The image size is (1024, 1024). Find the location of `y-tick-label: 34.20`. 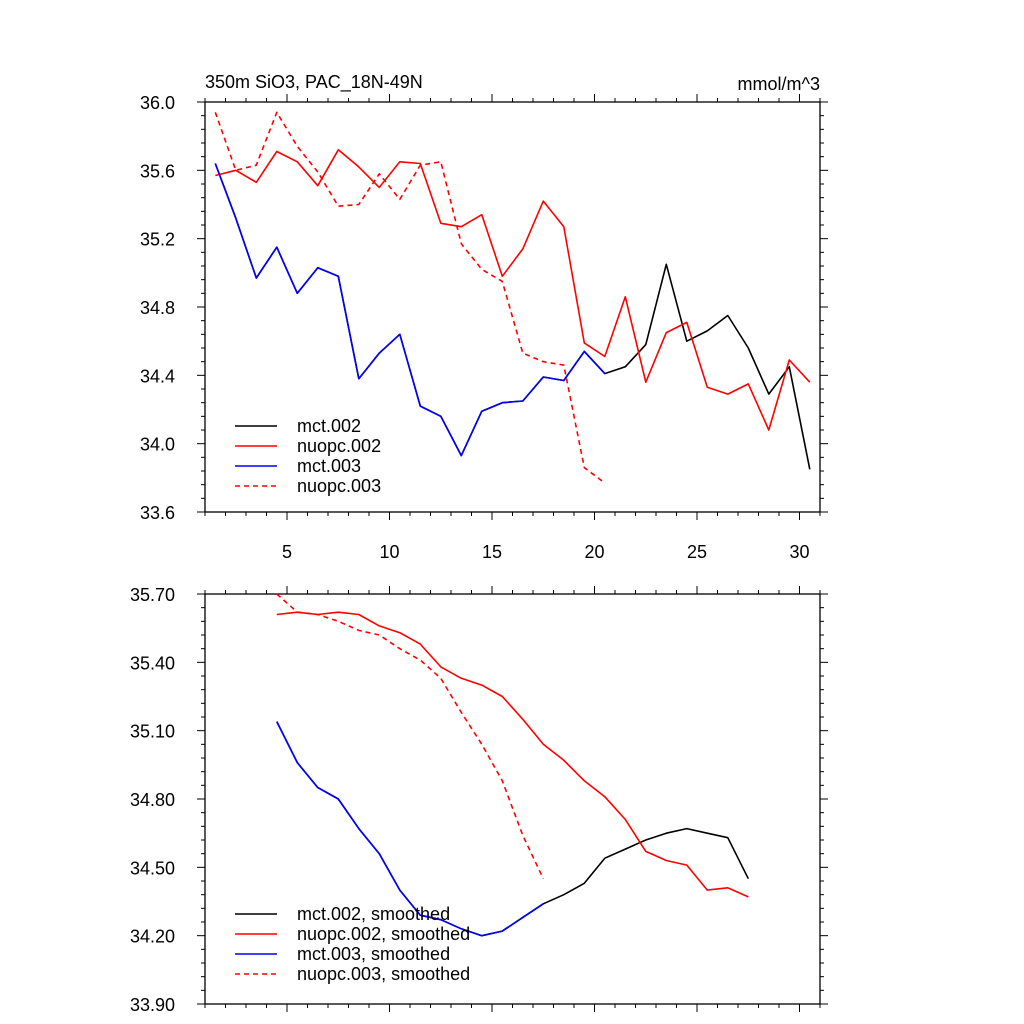

y-tick-label: 34.20 is located at coordinates (152, 937).